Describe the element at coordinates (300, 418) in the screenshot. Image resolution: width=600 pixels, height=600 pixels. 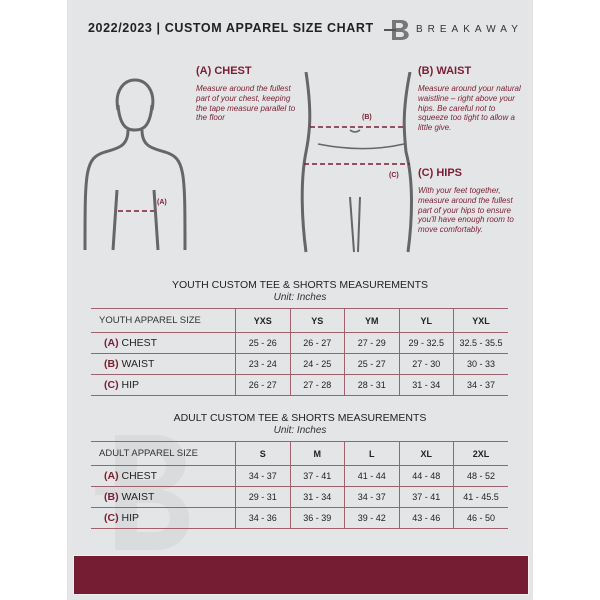
I see `adult-table-title: ADULT CUSTOM TEE & SHORTS MEASUREMENTS` at that location.